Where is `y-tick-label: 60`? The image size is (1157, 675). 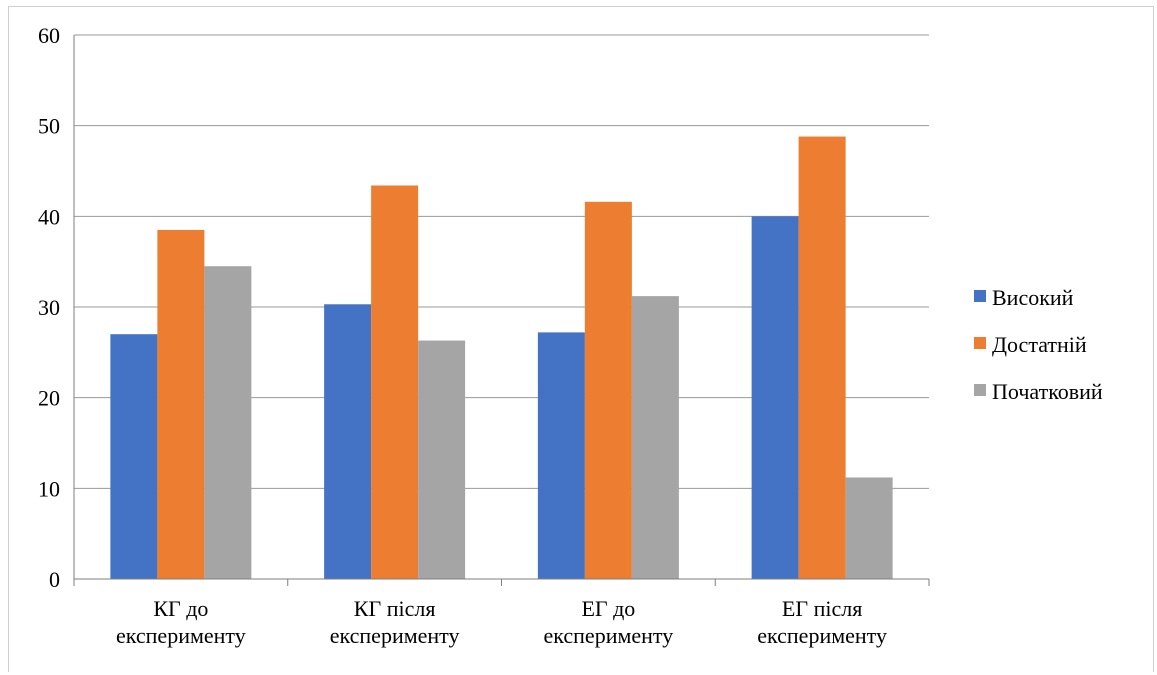 y-tick-label: 60 is located at coordinates (49, 35).